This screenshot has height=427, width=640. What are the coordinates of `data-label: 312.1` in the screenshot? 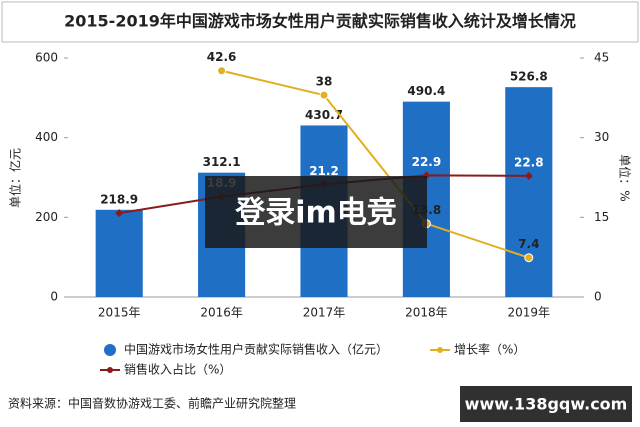 It's located at (222, 162).